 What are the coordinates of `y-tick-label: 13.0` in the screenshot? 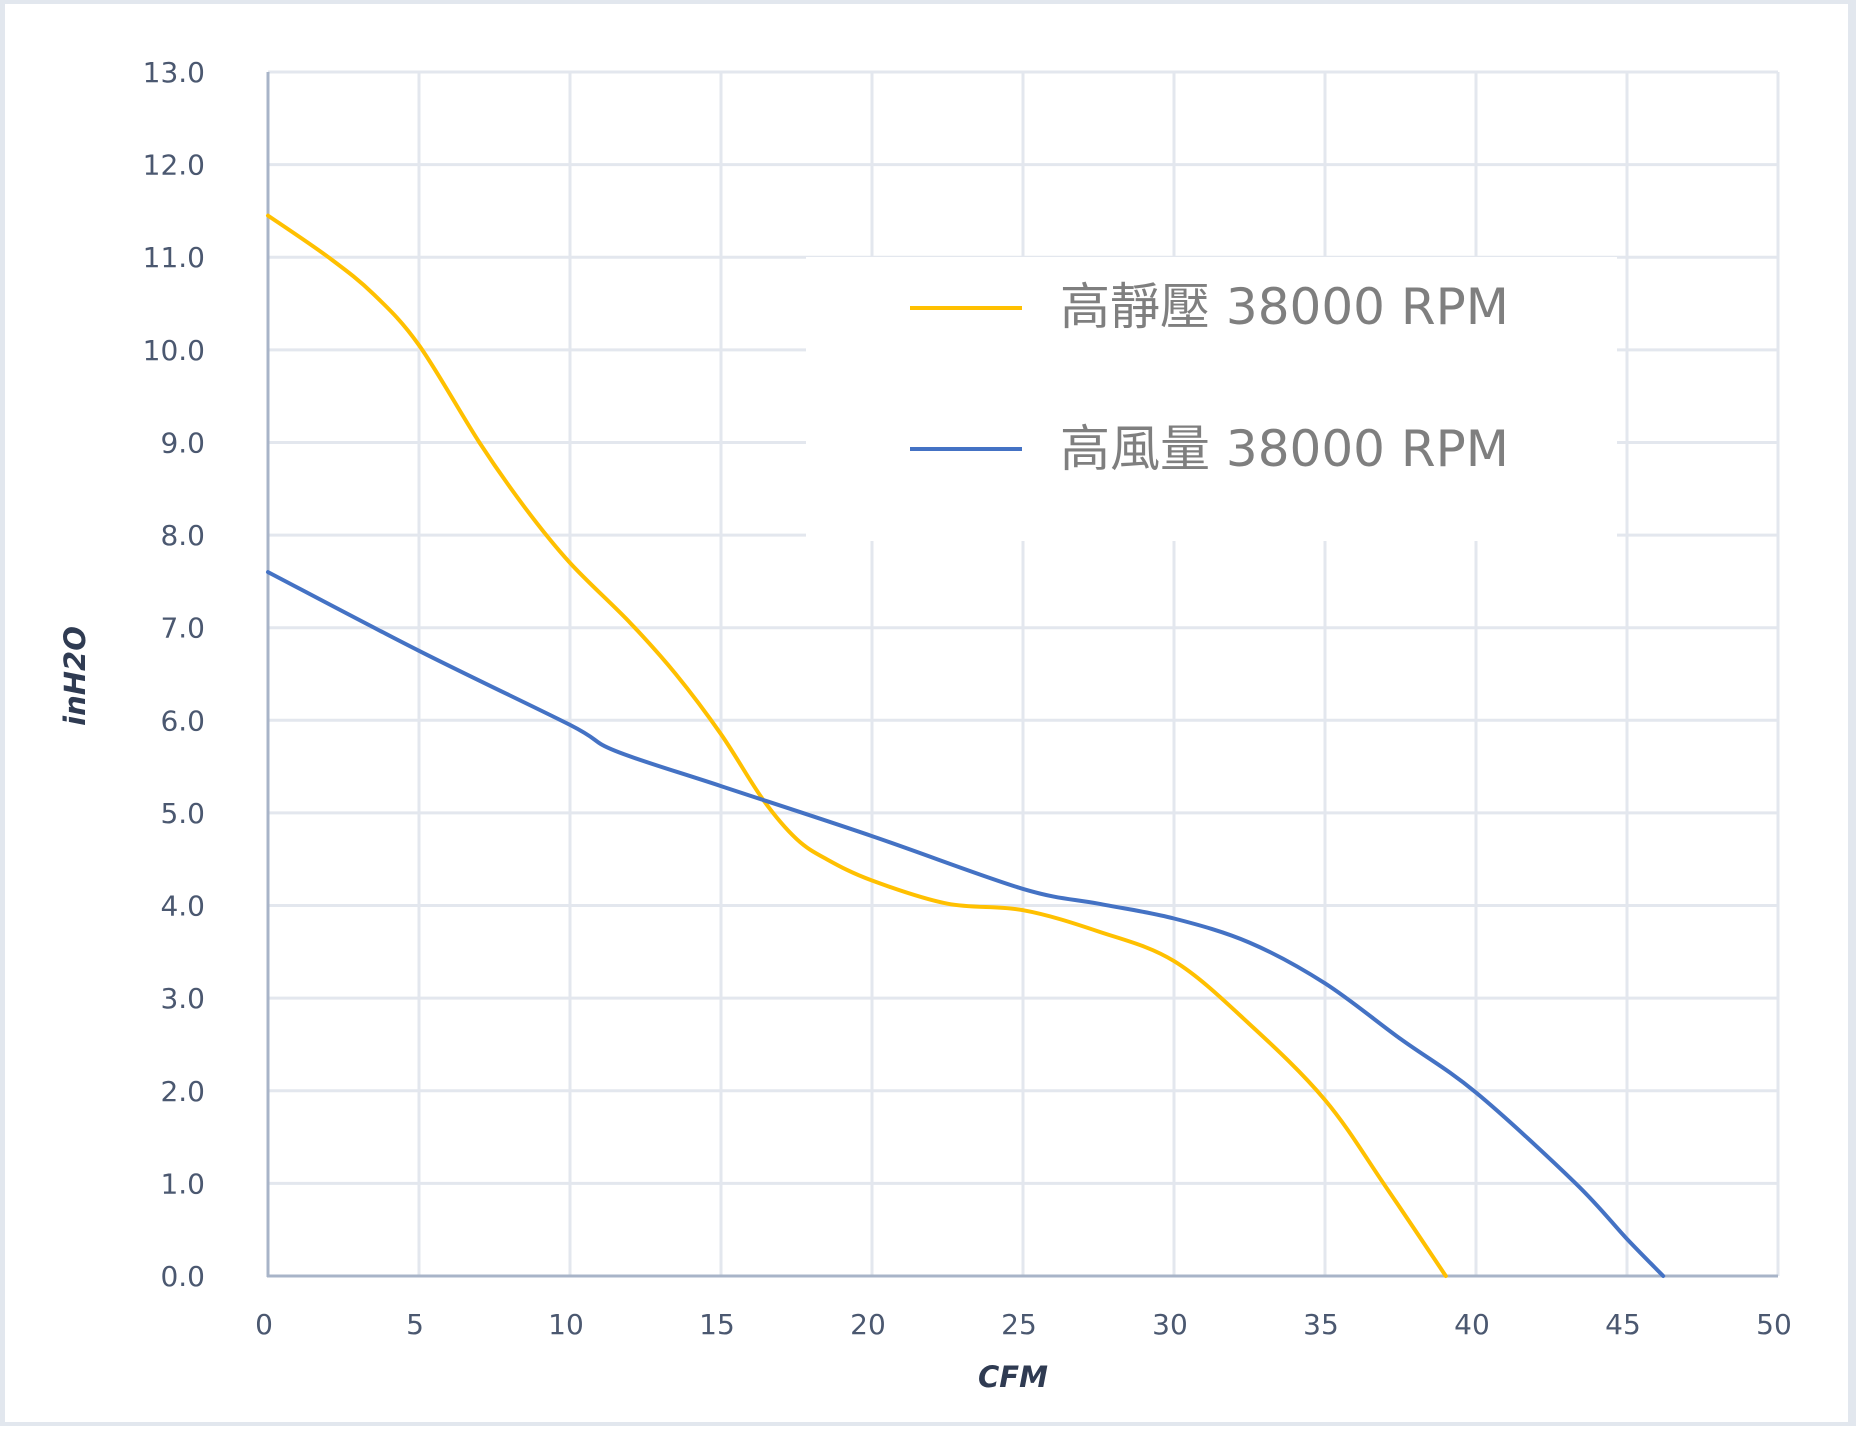 It's located at (174, 72).